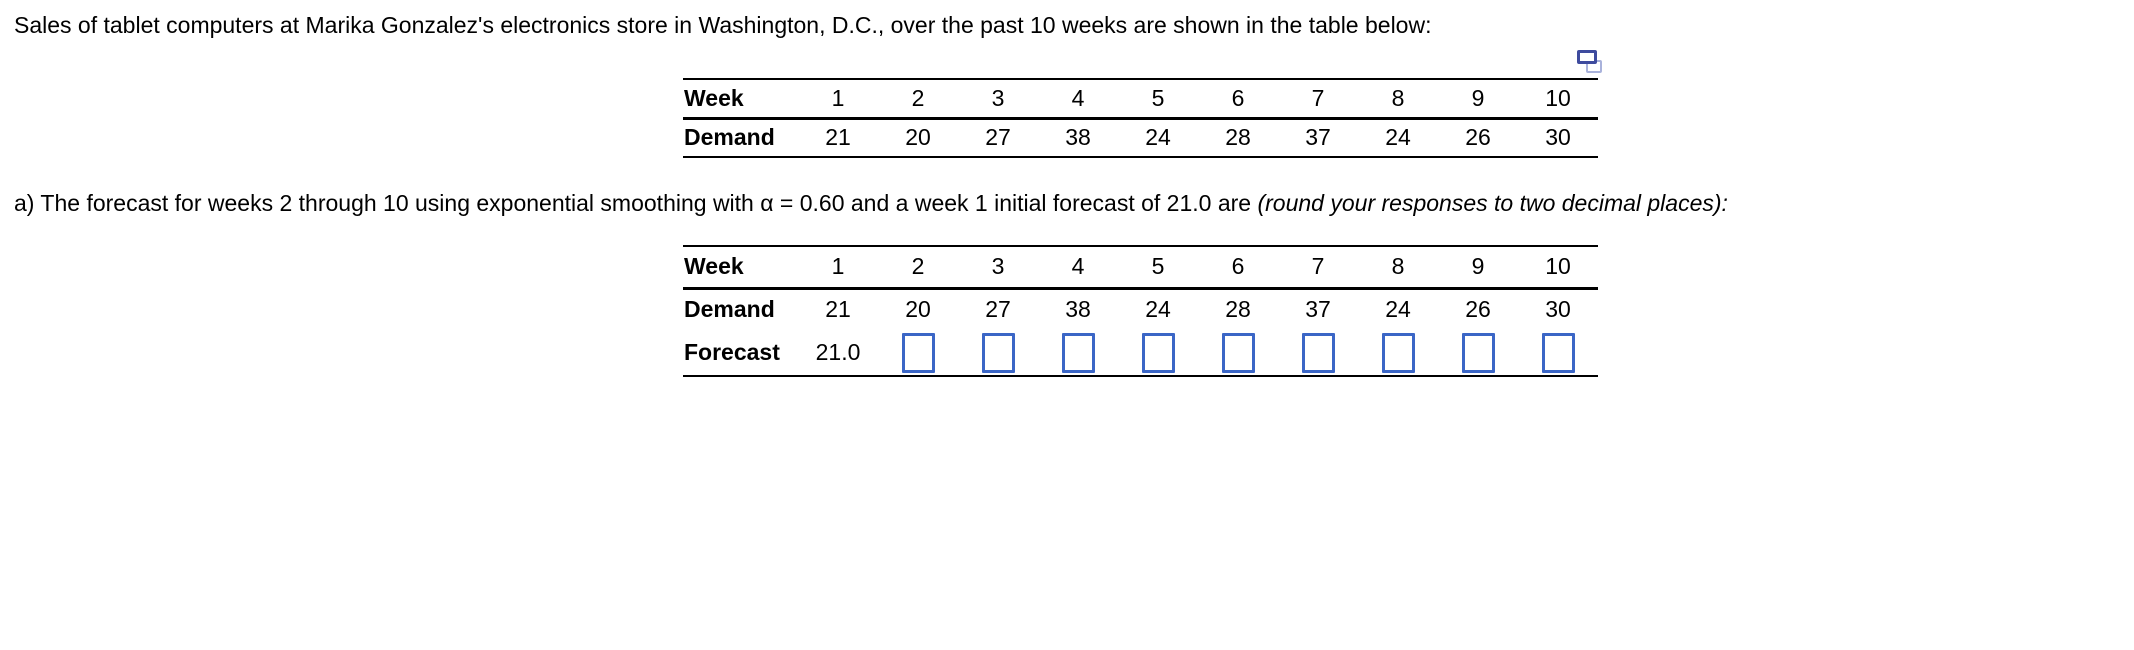  I want to click on forecast-row: Forecast 21.0, so click(1140, 353).